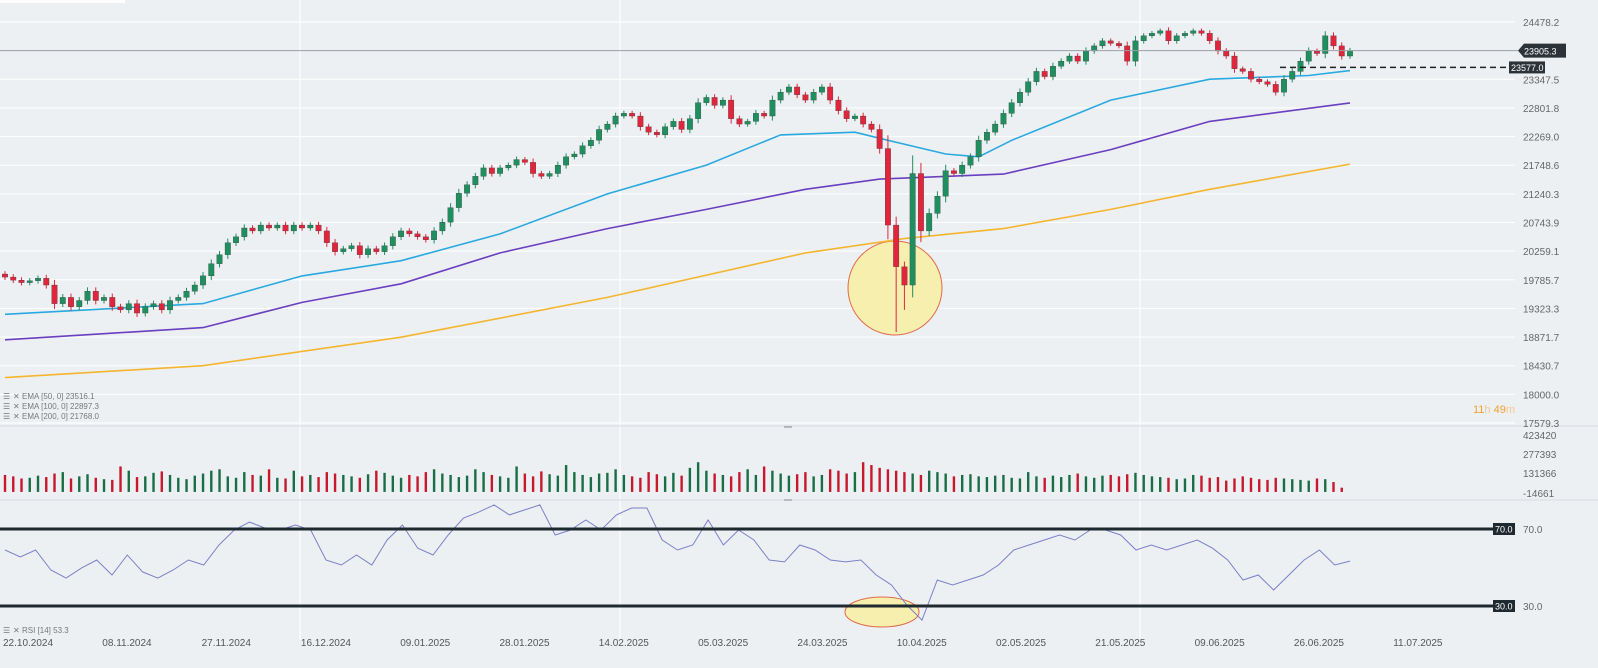 Image resolution: width=1598 pixels, height=668 pixels. What do you see at coordinates (62, 1) in the screenshot?
I see `top-left-box` at bounding box center [62, 1].